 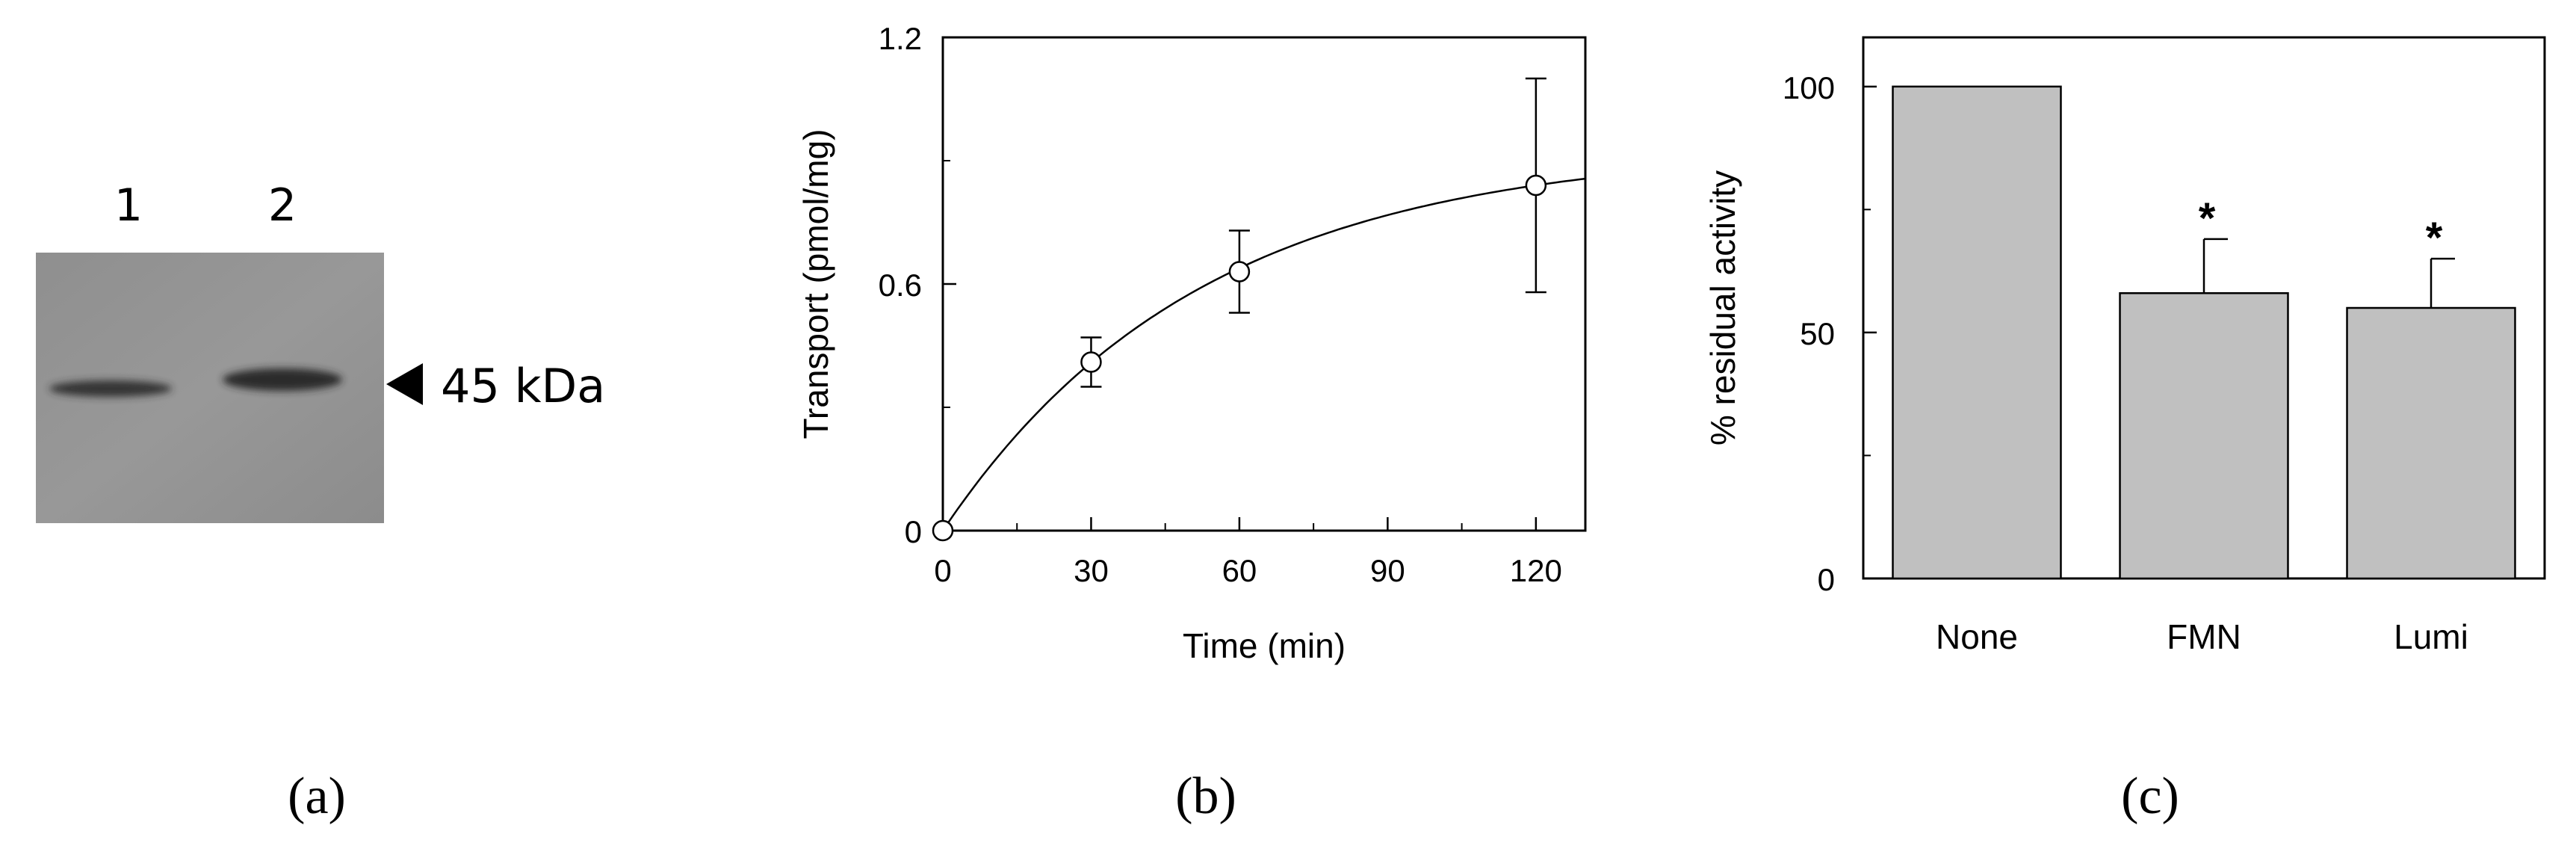 I want to click on y-tick-label: 1.2, so click(x=900, y=38).